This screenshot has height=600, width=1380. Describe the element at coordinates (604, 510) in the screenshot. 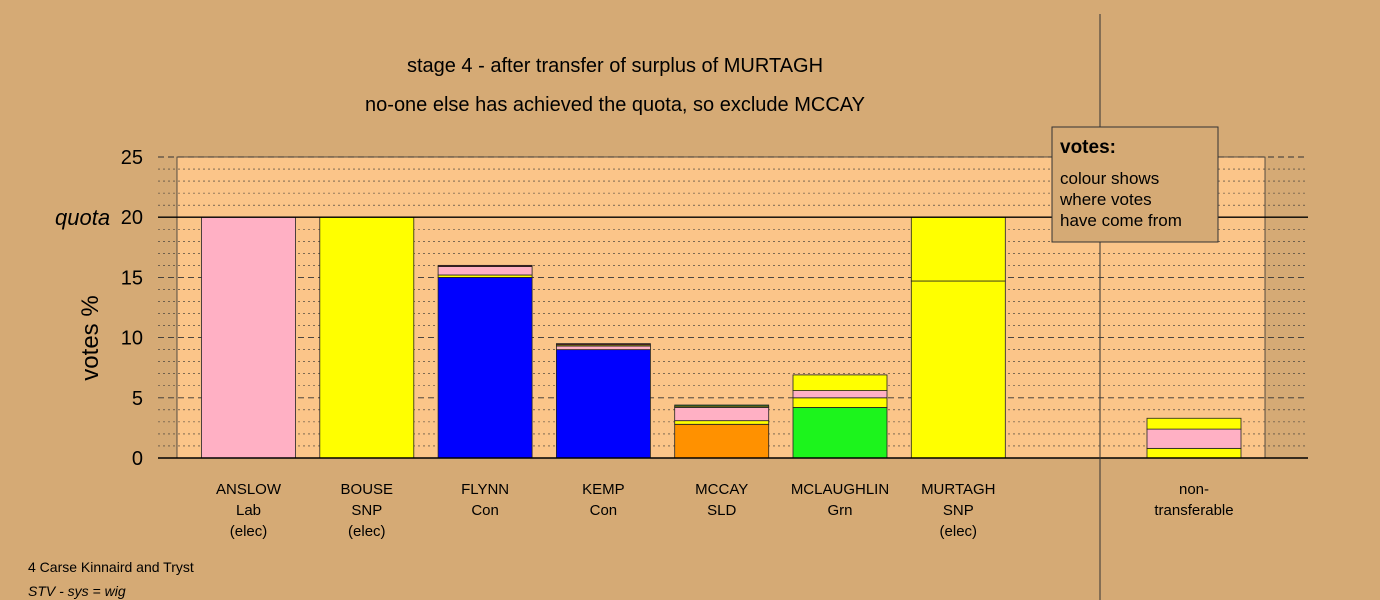

I see `candidate-label-3-1: Con` at that location.